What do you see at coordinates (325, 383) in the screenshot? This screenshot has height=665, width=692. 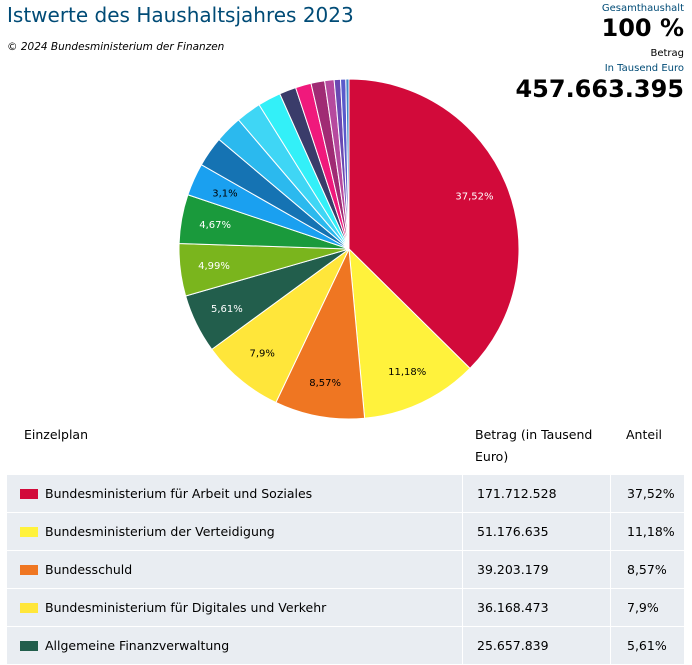 I see `slice-label: 8,57%` at bounding box center [325, 383].